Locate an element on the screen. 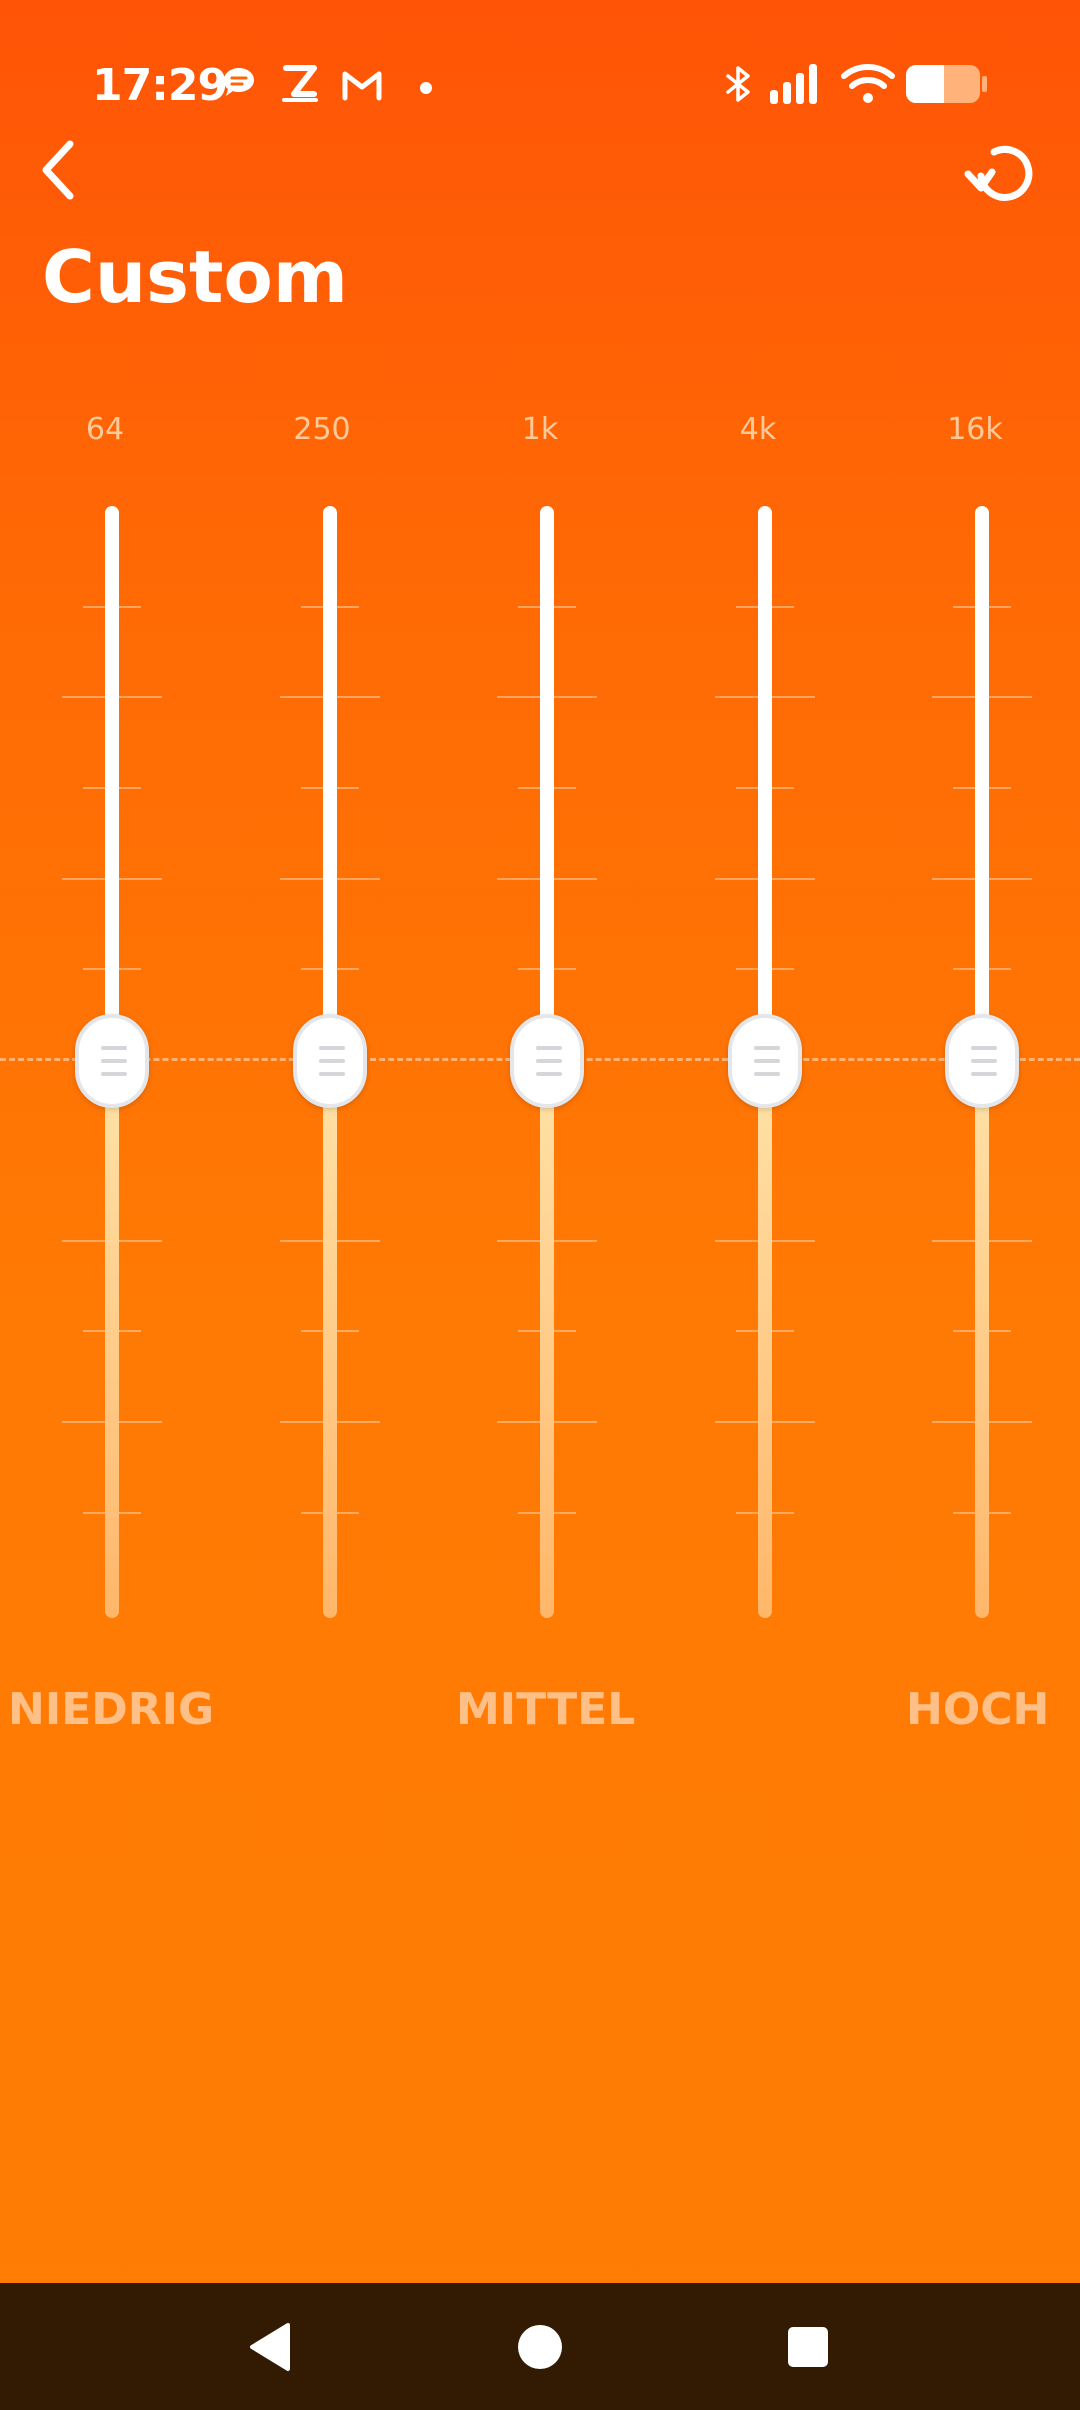  wifi-icon is located at coordinates (868, 84).